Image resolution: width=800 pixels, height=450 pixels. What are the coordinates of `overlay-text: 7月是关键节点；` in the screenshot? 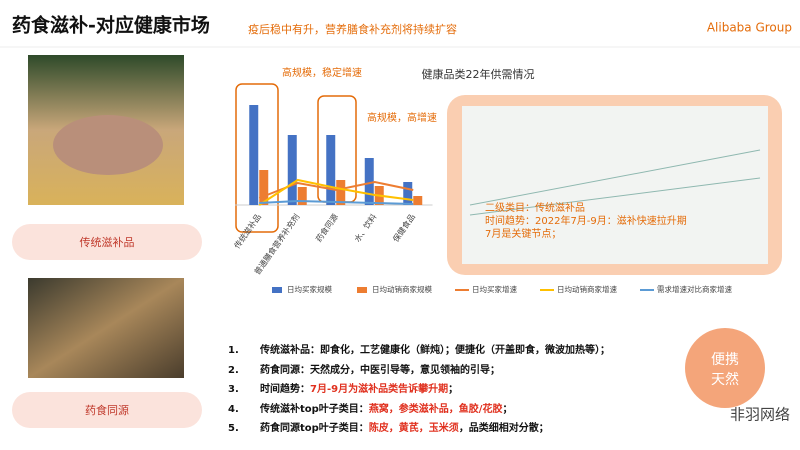 It's located at (523, 233).